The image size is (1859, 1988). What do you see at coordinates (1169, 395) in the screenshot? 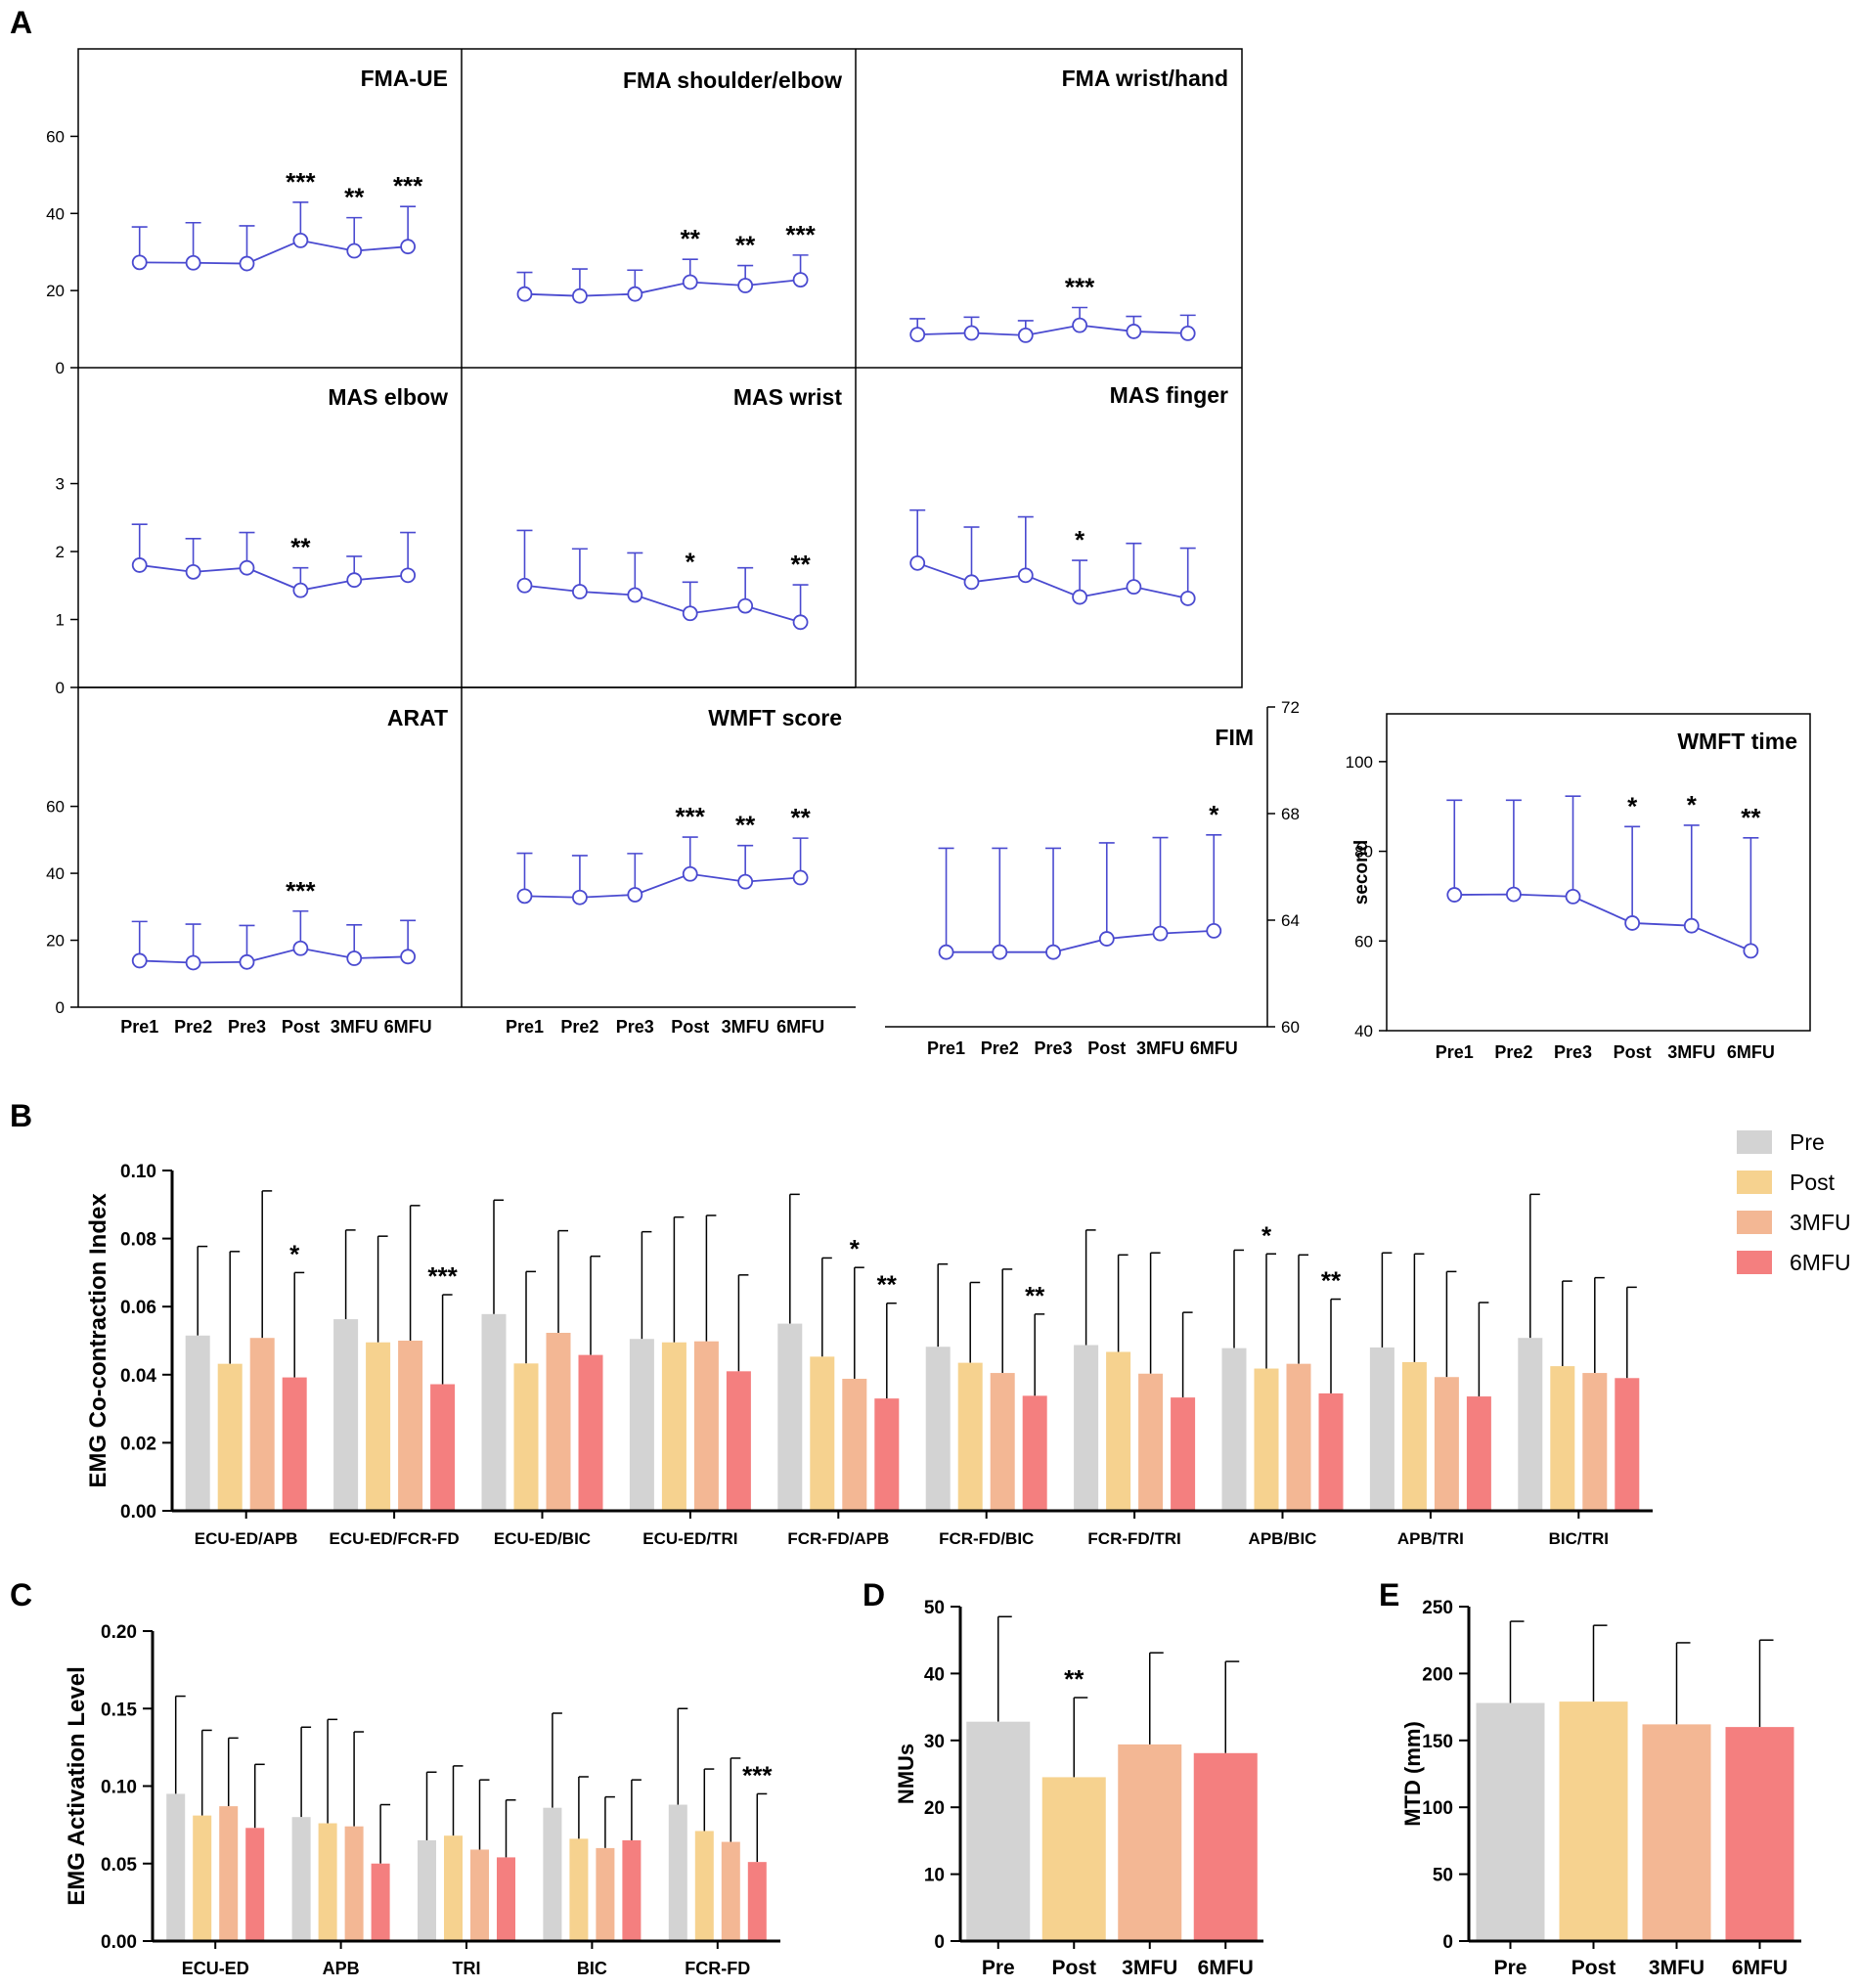
I see `chart-title: MAS finger` at bounding box center [1169, 395].